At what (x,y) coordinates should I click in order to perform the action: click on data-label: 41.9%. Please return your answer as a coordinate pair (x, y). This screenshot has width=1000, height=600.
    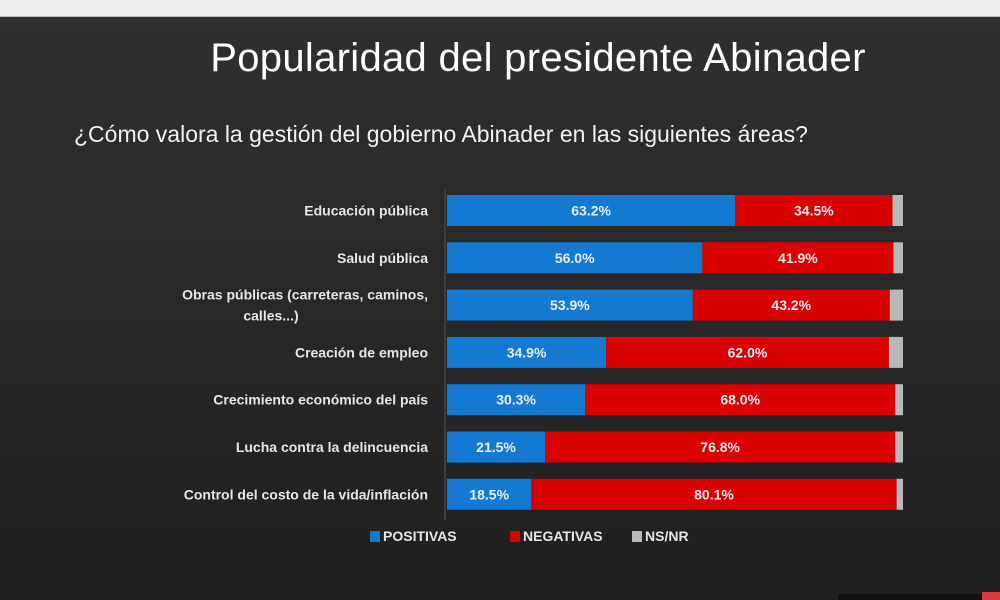
    Looking at the image, I should click on (798, 258).